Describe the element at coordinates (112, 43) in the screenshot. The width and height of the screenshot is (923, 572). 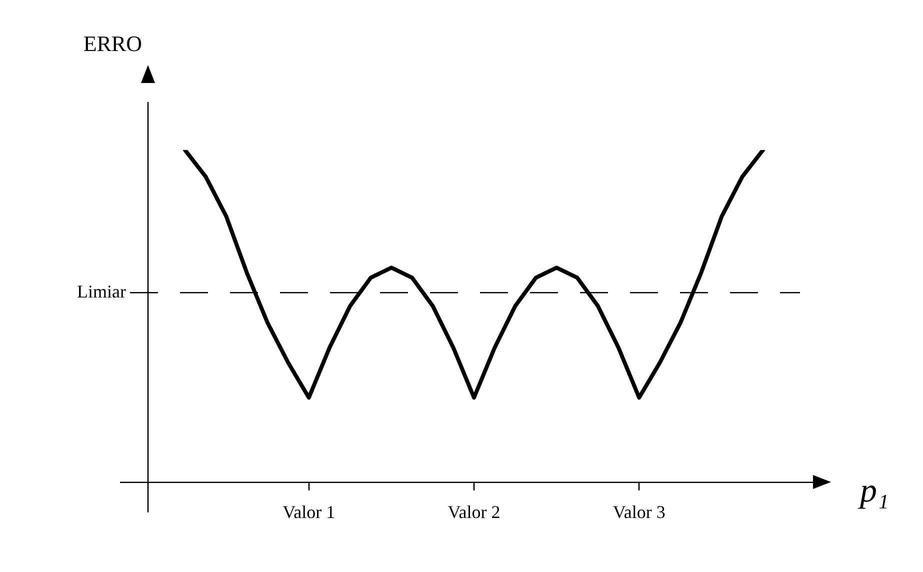
I see `y-axis-title: ERRO` at that location.